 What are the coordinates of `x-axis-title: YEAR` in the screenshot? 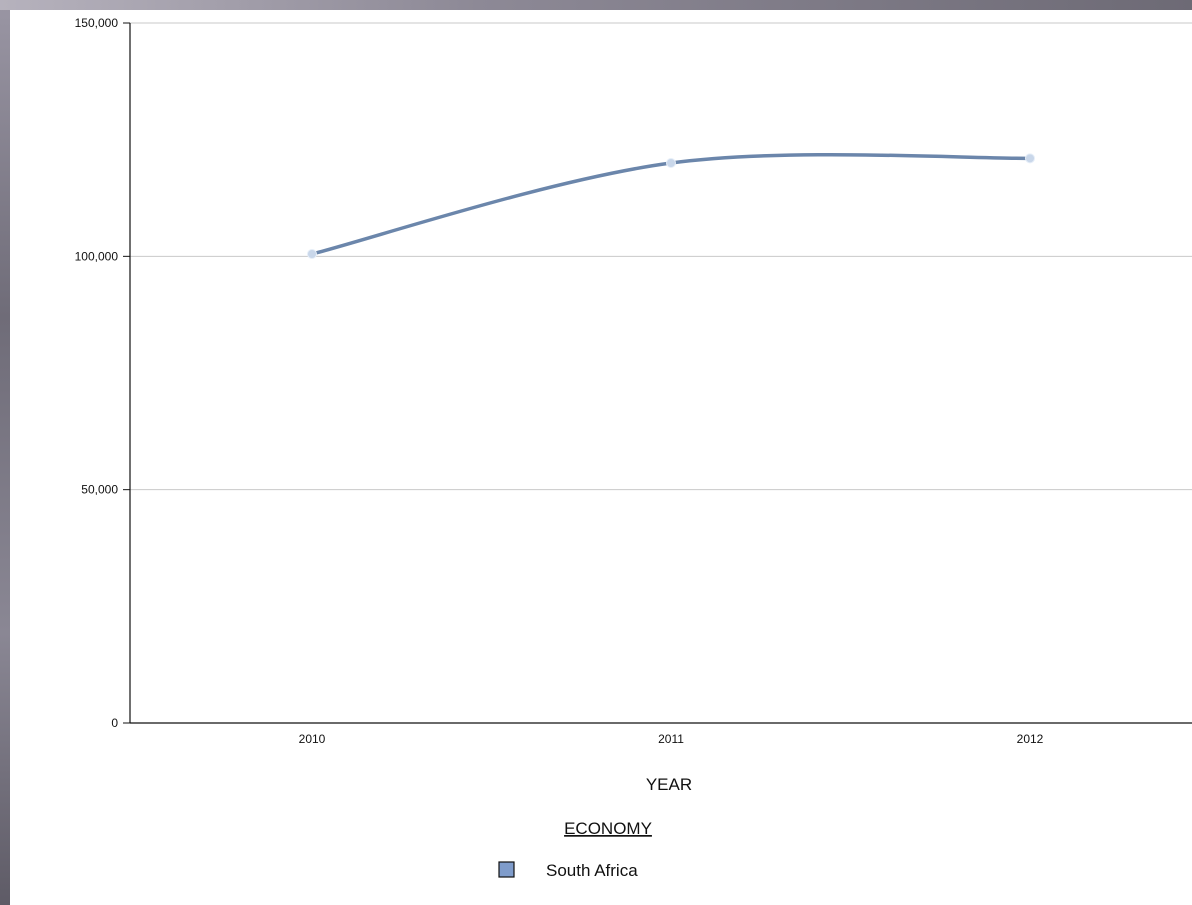 It's located at (669, 784).